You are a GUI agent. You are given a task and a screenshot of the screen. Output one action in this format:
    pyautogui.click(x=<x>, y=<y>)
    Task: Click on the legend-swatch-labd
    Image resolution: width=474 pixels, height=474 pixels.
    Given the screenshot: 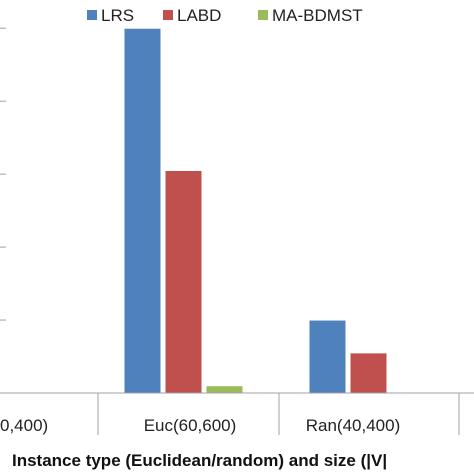 What is the action you would take?
    pyautogui.click(x=168, y=15)
    